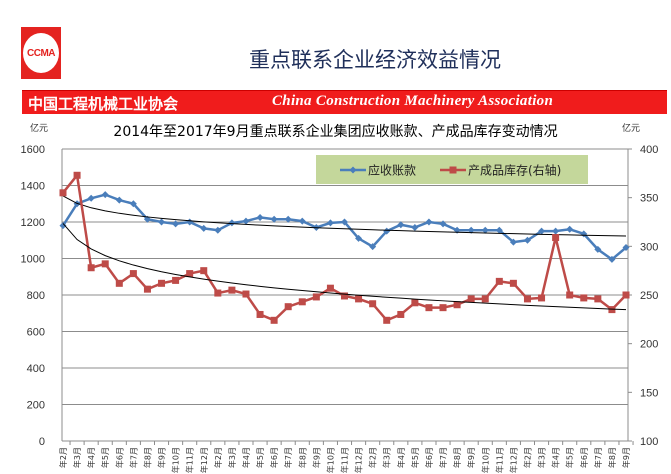 Image resolution: width=671 pixels, height=474 pixels. I want to click on y2-tick-label: 400, so click(649, 150).